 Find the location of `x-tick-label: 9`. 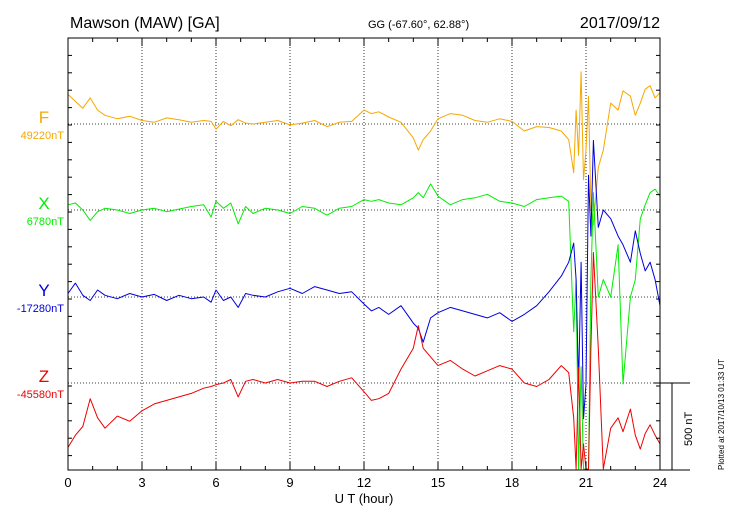

x-tick-label: 9 is located at coordinates (289, 482).